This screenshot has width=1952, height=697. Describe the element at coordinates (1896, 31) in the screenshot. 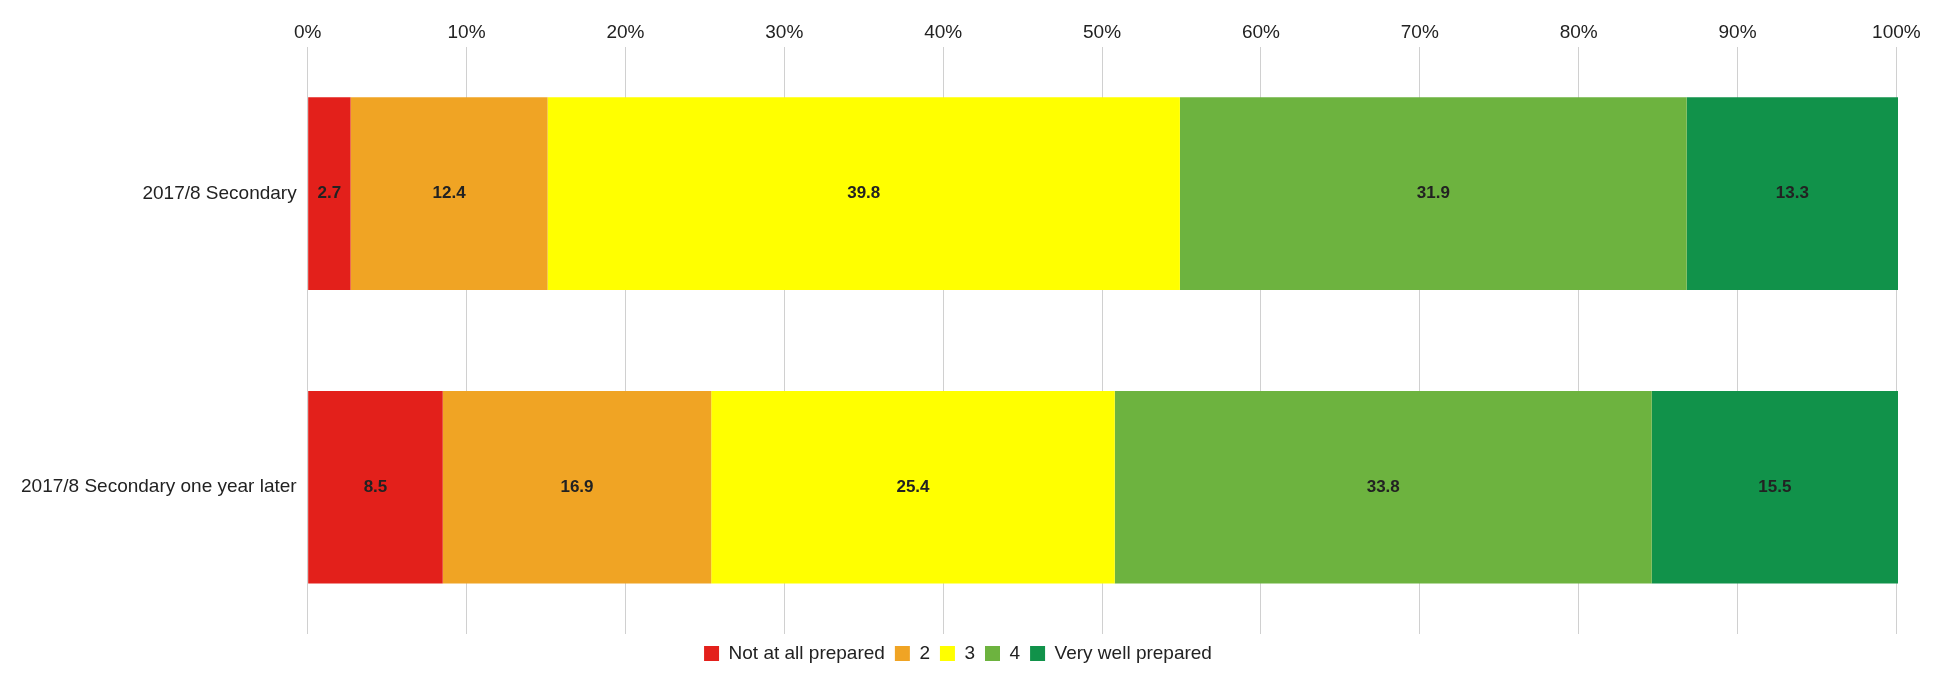

I see `x-tick-label: 100%` at that location.